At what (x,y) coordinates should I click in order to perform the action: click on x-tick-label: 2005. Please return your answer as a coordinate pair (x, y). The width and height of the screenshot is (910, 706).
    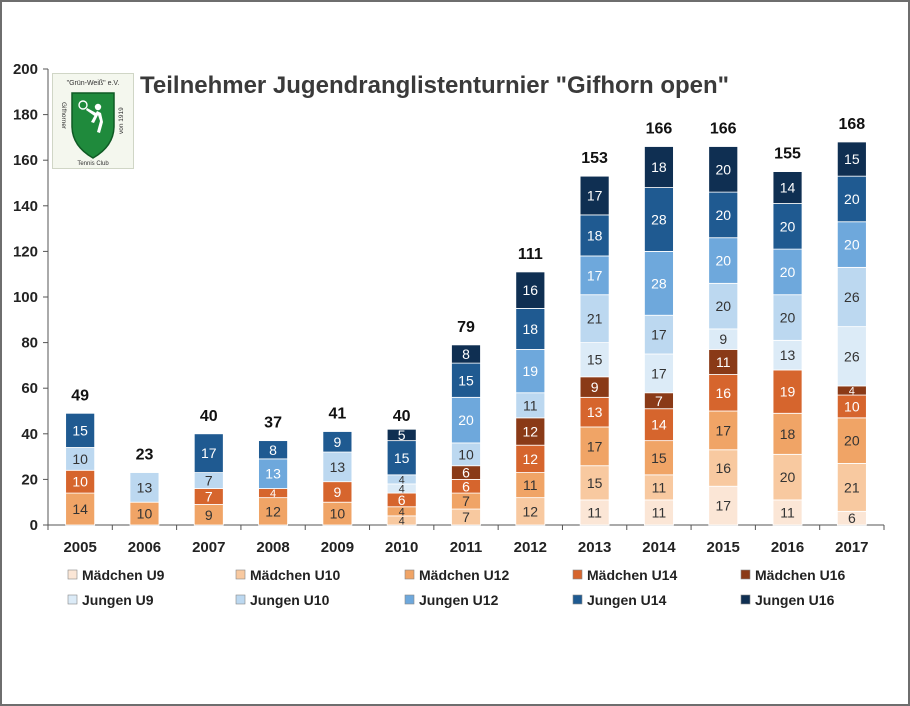
    Looking at the image, I should click on (79, 547).